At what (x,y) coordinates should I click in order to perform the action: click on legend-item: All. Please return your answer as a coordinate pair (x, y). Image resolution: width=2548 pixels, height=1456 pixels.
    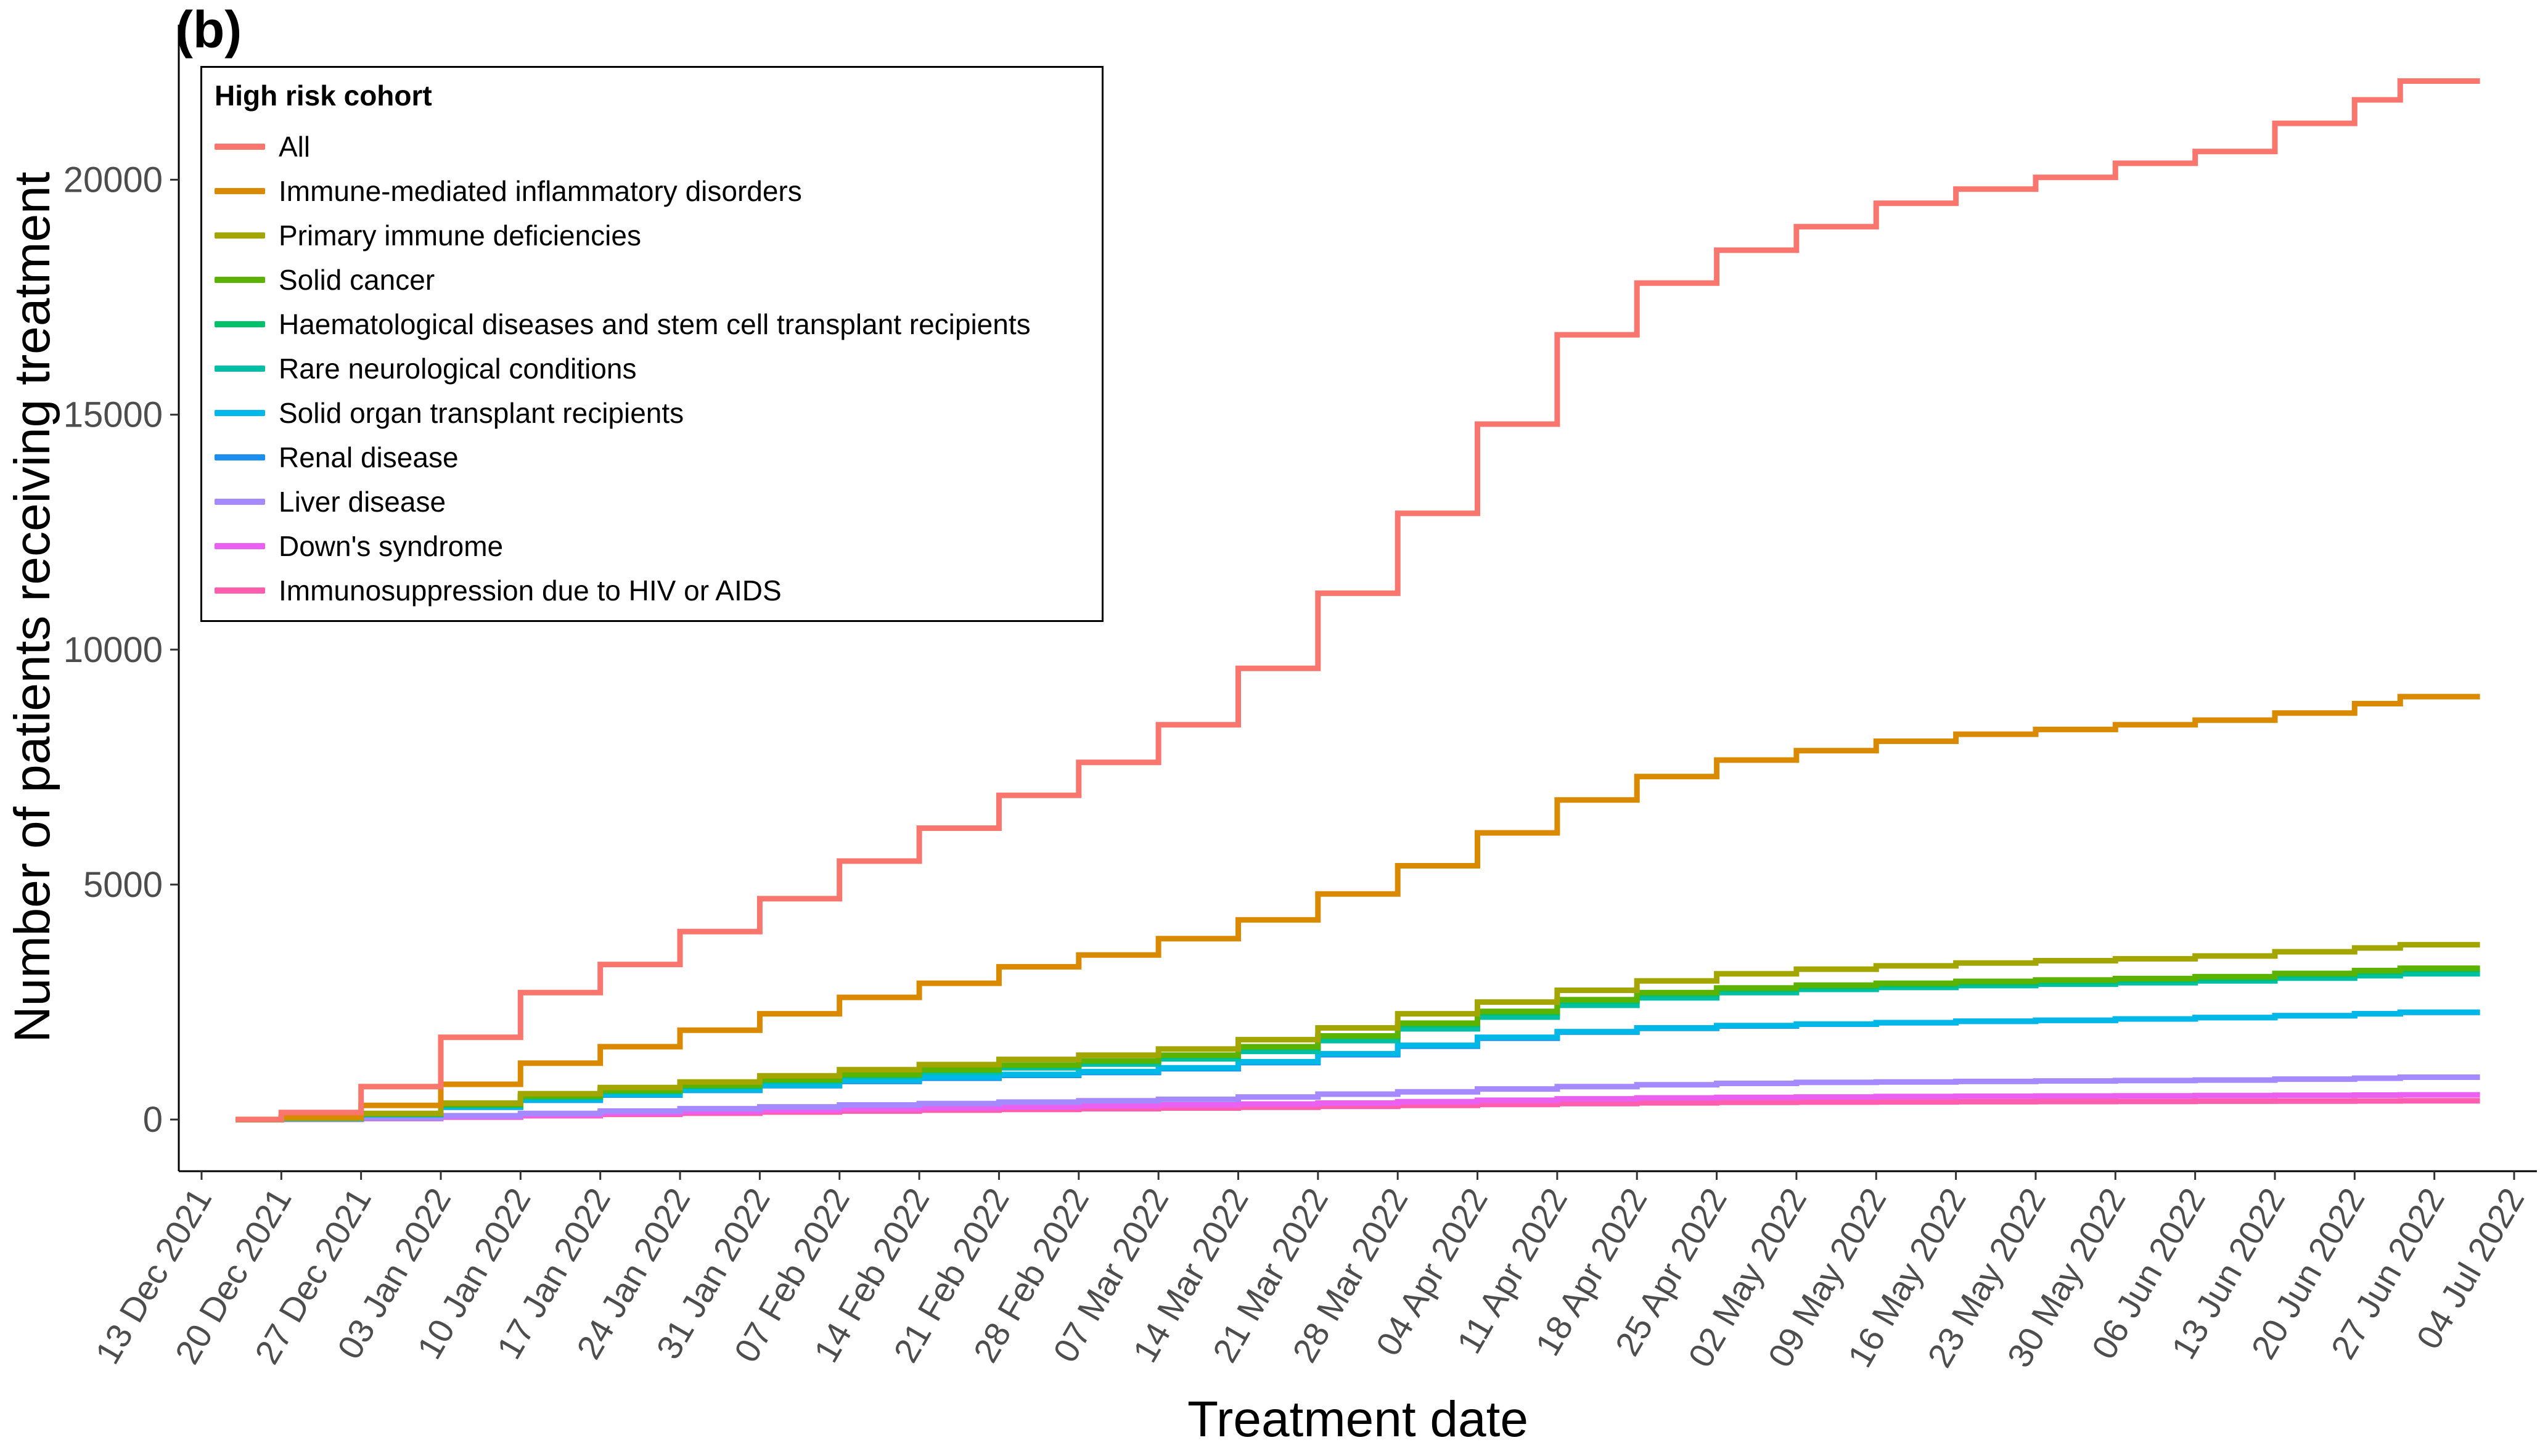
    Looking at the image, I should click on (262, 146).